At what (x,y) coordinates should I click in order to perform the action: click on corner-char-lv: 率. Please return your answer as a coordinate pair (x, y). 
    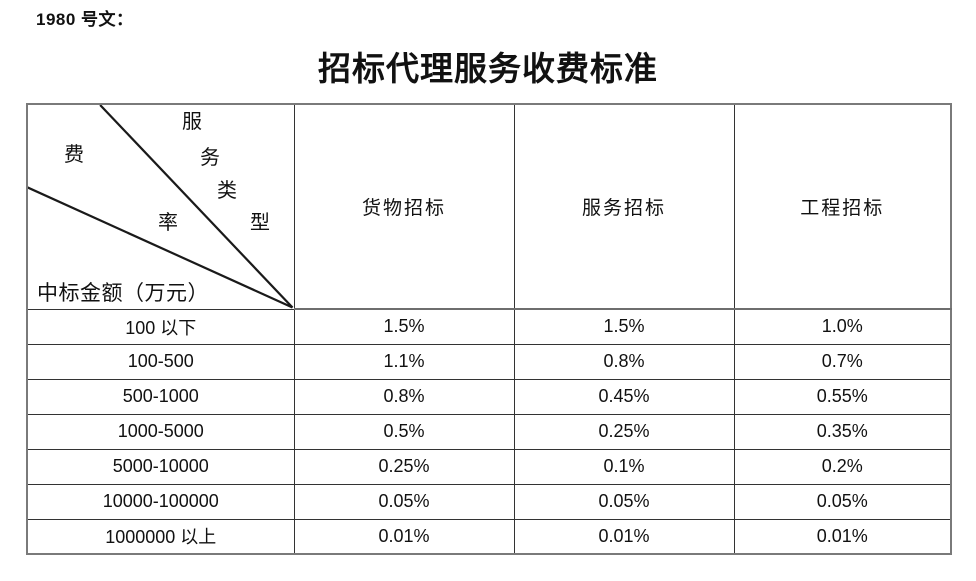
    Looking at the image, I should click on (168, 223).